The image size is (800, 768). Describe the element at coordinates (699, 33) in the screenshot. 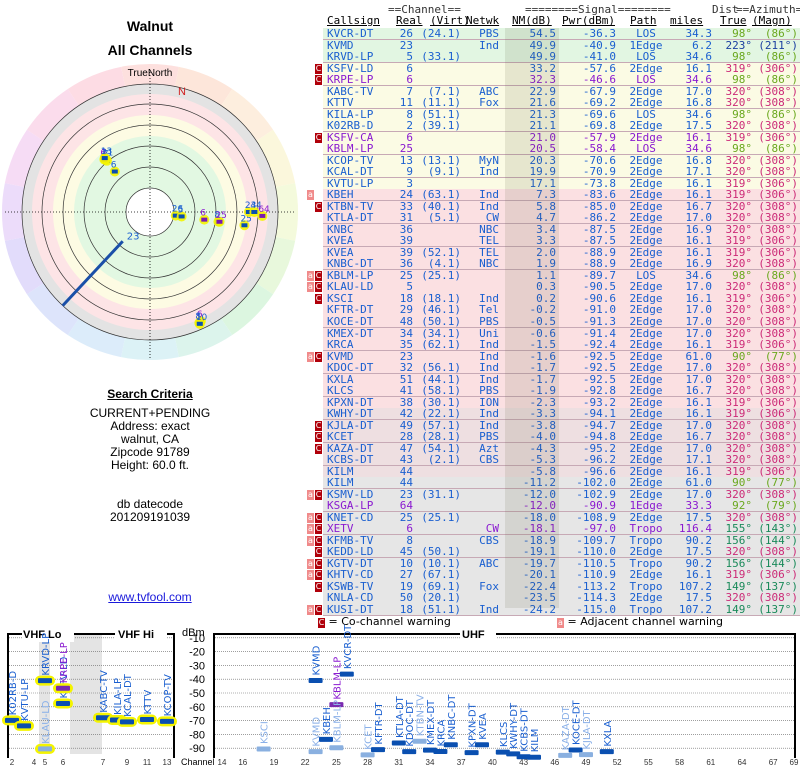

I see `cell-miles: 34.3` at that location.